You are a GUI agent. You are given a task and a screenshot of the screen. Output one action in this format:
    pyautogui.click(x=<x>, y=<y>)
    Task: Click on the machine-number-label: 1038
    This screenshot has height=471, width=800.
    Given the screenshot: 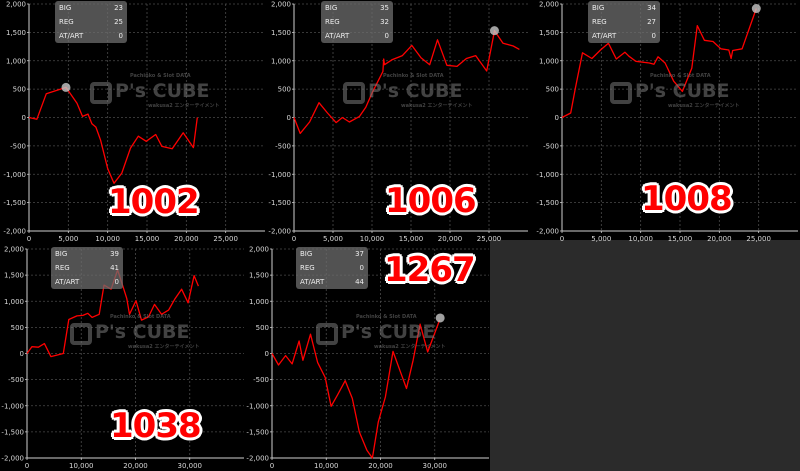 What is the action you would take?
    pyautogui.click(x=156, y=426)
    